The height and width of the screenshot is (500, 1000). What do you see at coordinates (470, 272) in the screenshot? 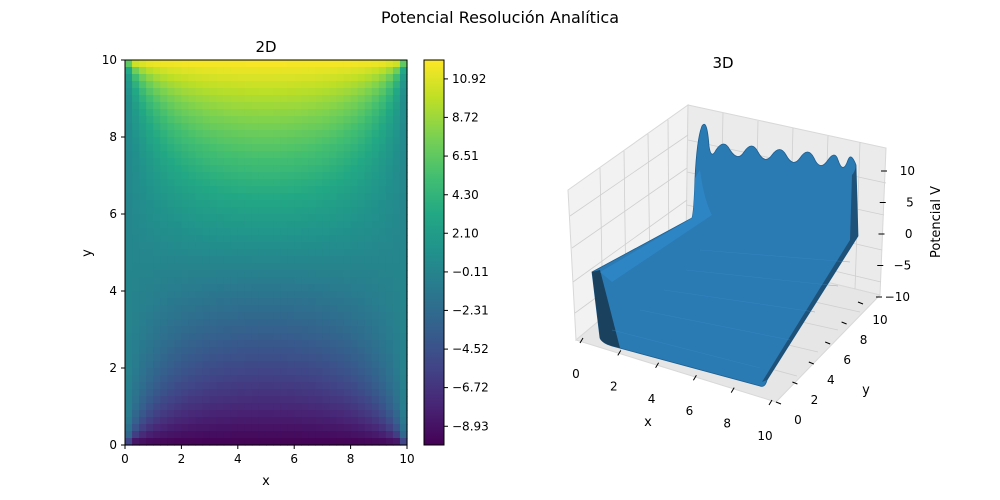
I see `colorbar-tick-label: −0.11` at bounding box center [470, 272].